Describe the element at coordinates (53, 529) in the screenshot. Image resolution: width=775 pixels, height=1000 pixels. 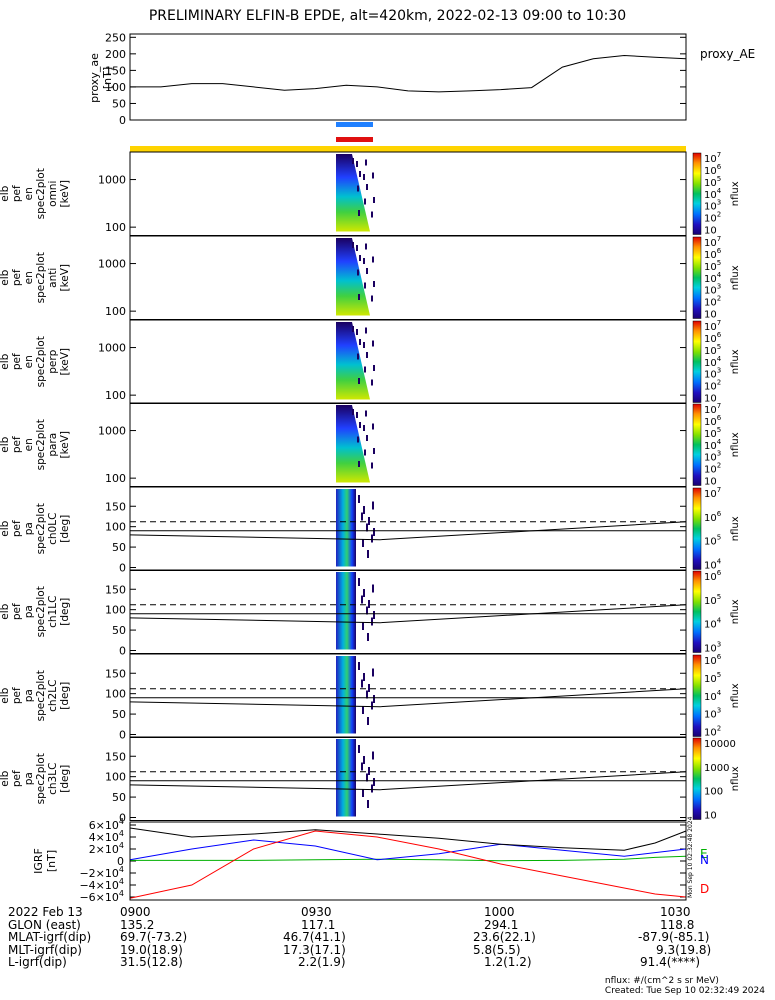
I see `spec-y-axis-label-line: ch0LC` at that location.